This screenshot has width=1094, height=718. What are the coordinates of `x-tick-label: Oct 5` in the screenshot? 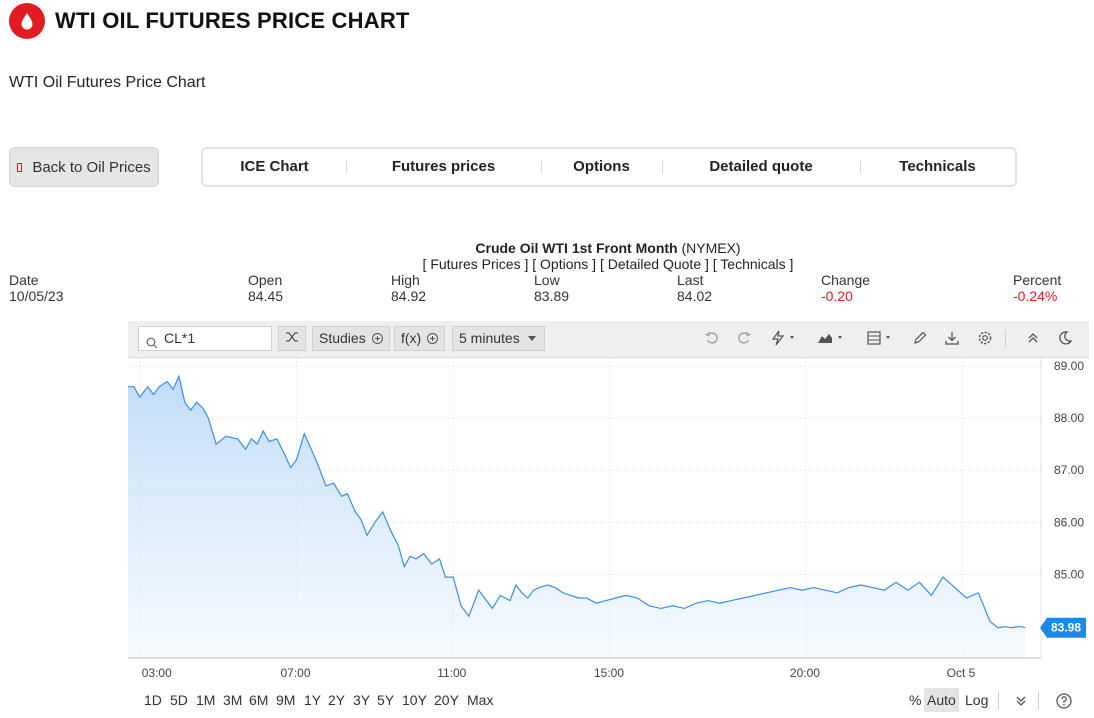 It's located at (961, 673).